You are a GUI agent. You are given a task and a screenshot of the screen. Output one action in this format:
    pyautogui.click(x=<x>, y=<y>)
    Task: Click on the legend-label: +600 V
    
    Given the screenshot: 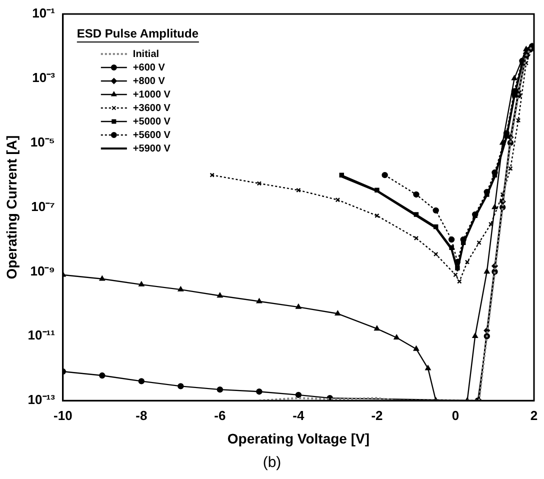 What is the action you would take?
    pyautogui.click(x=149, y=68)
    